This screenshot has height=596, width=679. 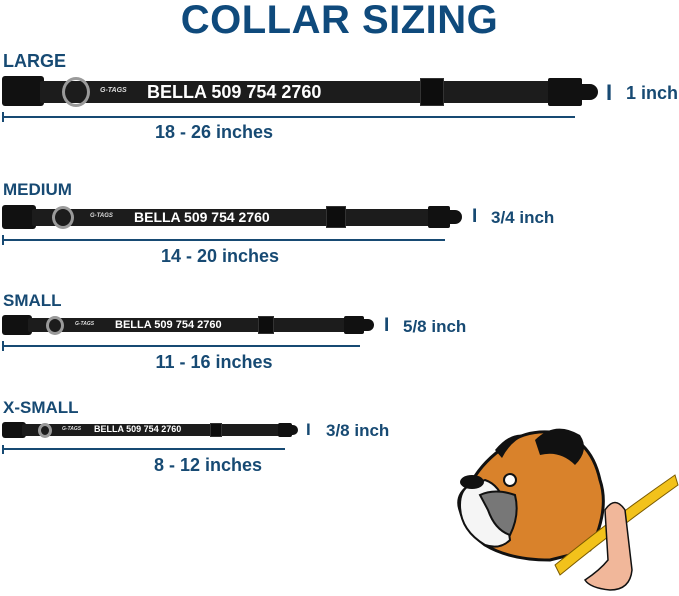 What do you see at coordinates (339, 21) in the screenshot?
I see `page-title: COLLAR SIZING` at bounding box center [339, 21].